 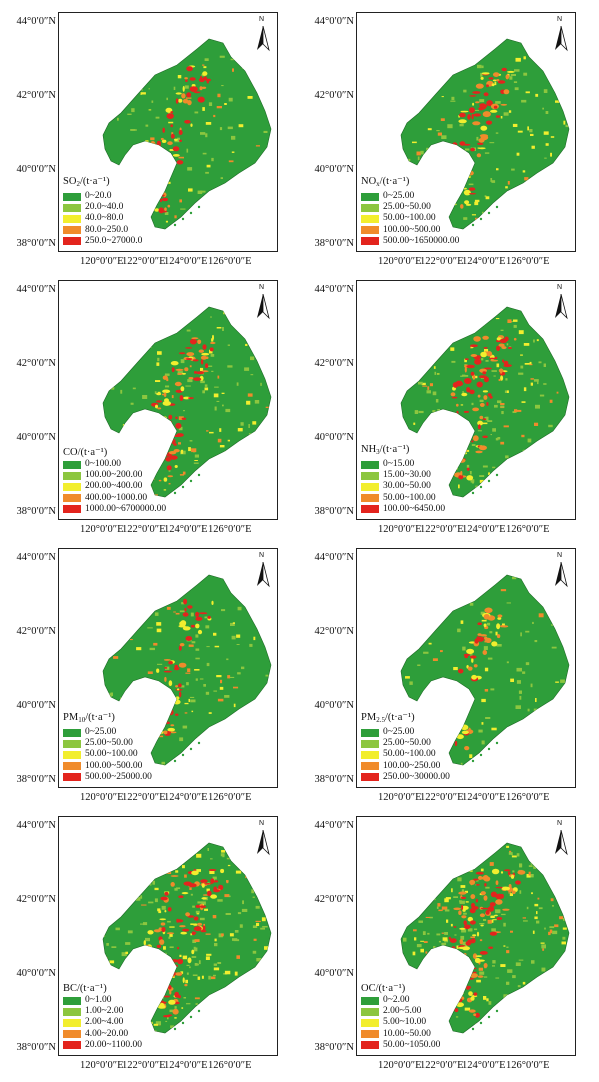 What do you see at coordinates (187, 670) in the screenshot?
I see `province-land` at bounding box center [187, 670].